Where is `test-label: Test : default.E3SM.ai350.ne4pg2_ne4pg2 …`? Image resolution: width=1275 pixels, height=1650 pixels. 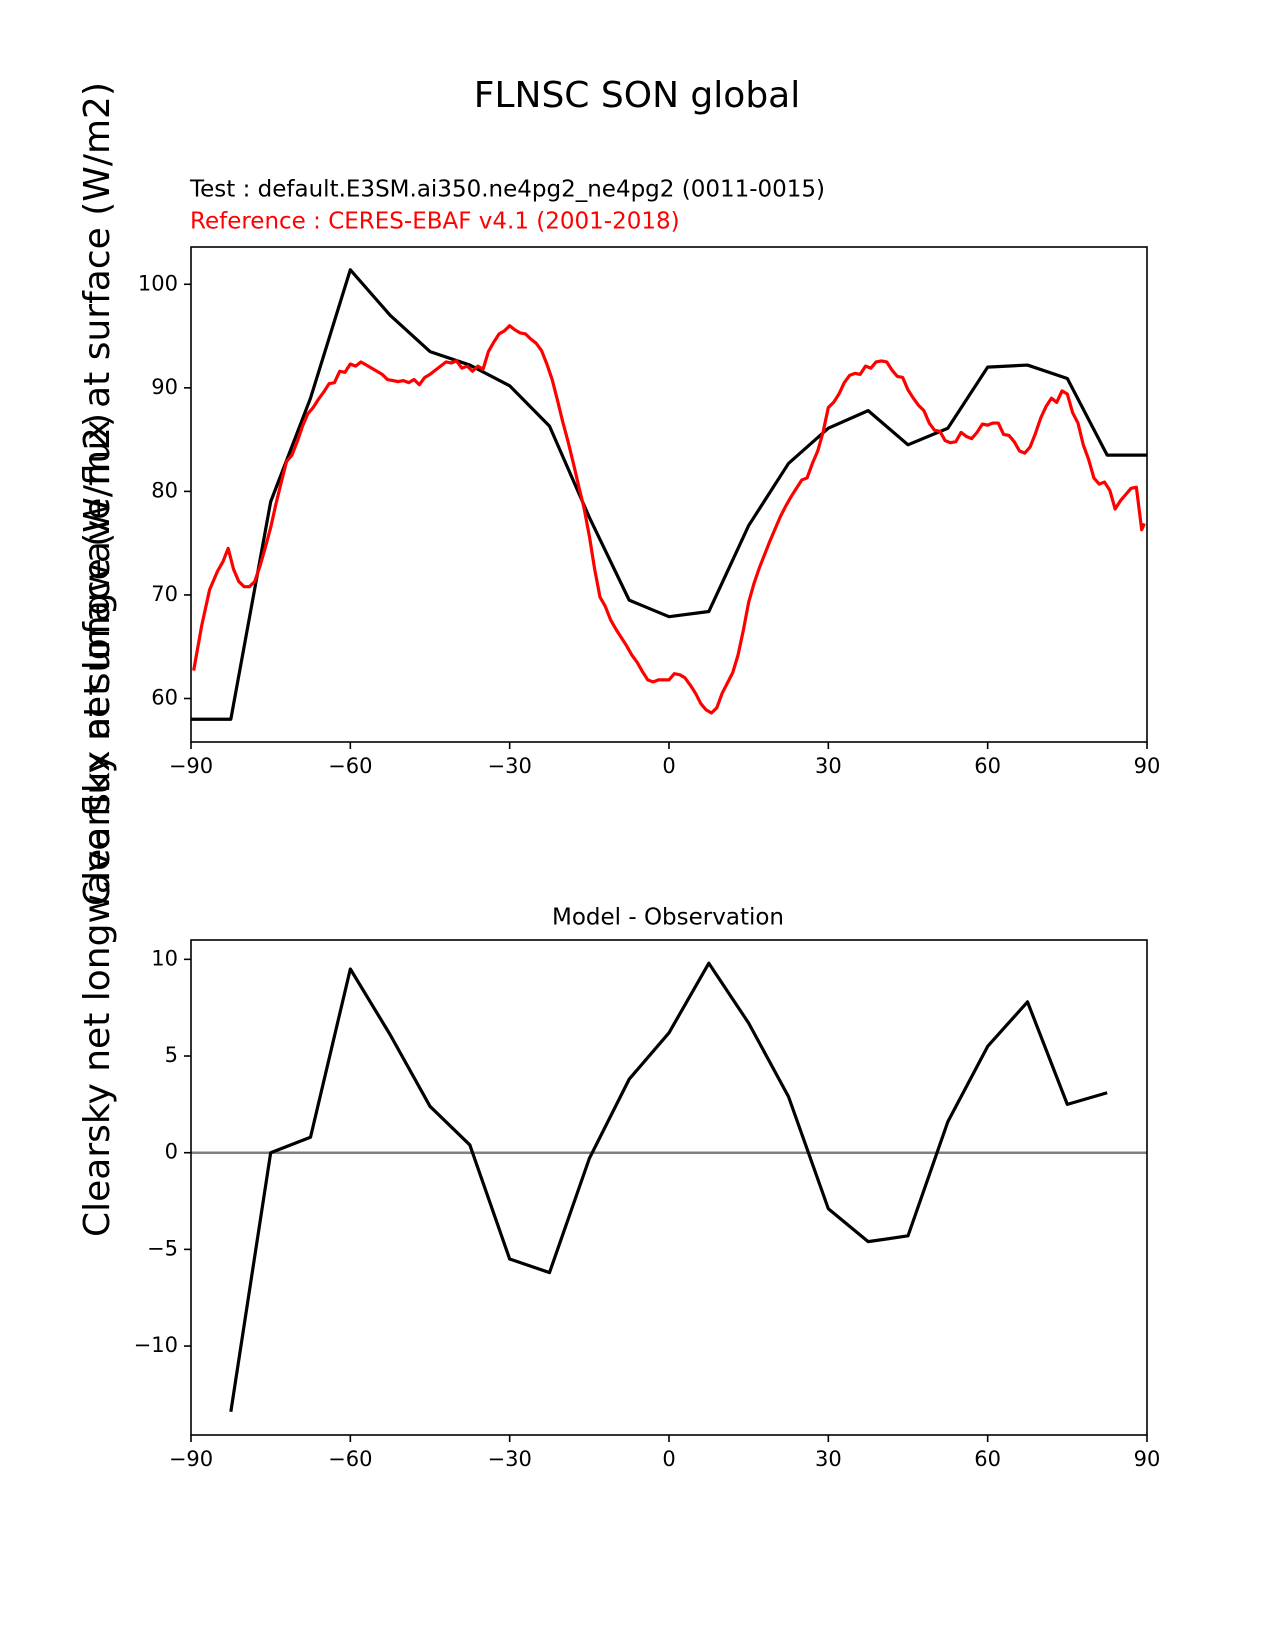 test-label: Test : default.E3SM.ai350.ne4pg2_ne4pg2 … is located at coordinates (507, 190).